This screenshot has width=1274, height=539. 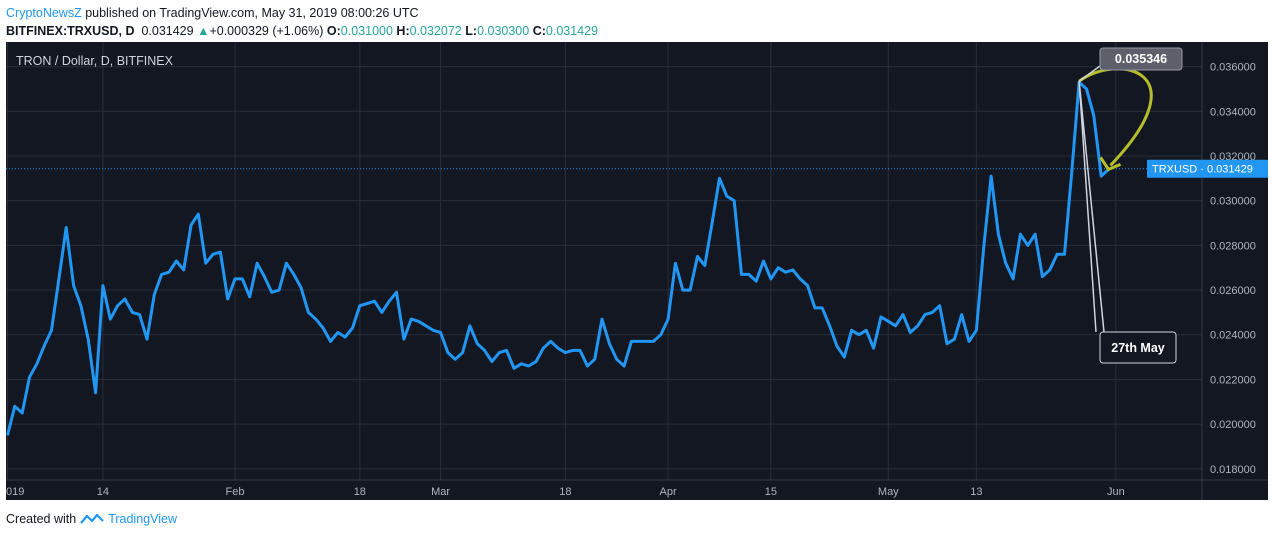 What do you see at coordinates (1233, 112) in the screenshot?
I see `y-tick-label: 0.034000` at bounding box center [1233, 112].